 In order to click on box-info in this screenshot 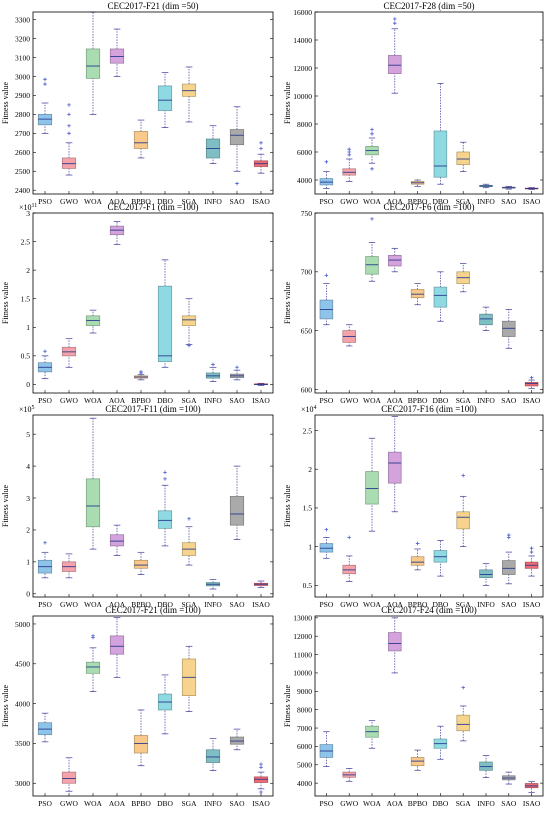, I will do `click(486, 766)`.